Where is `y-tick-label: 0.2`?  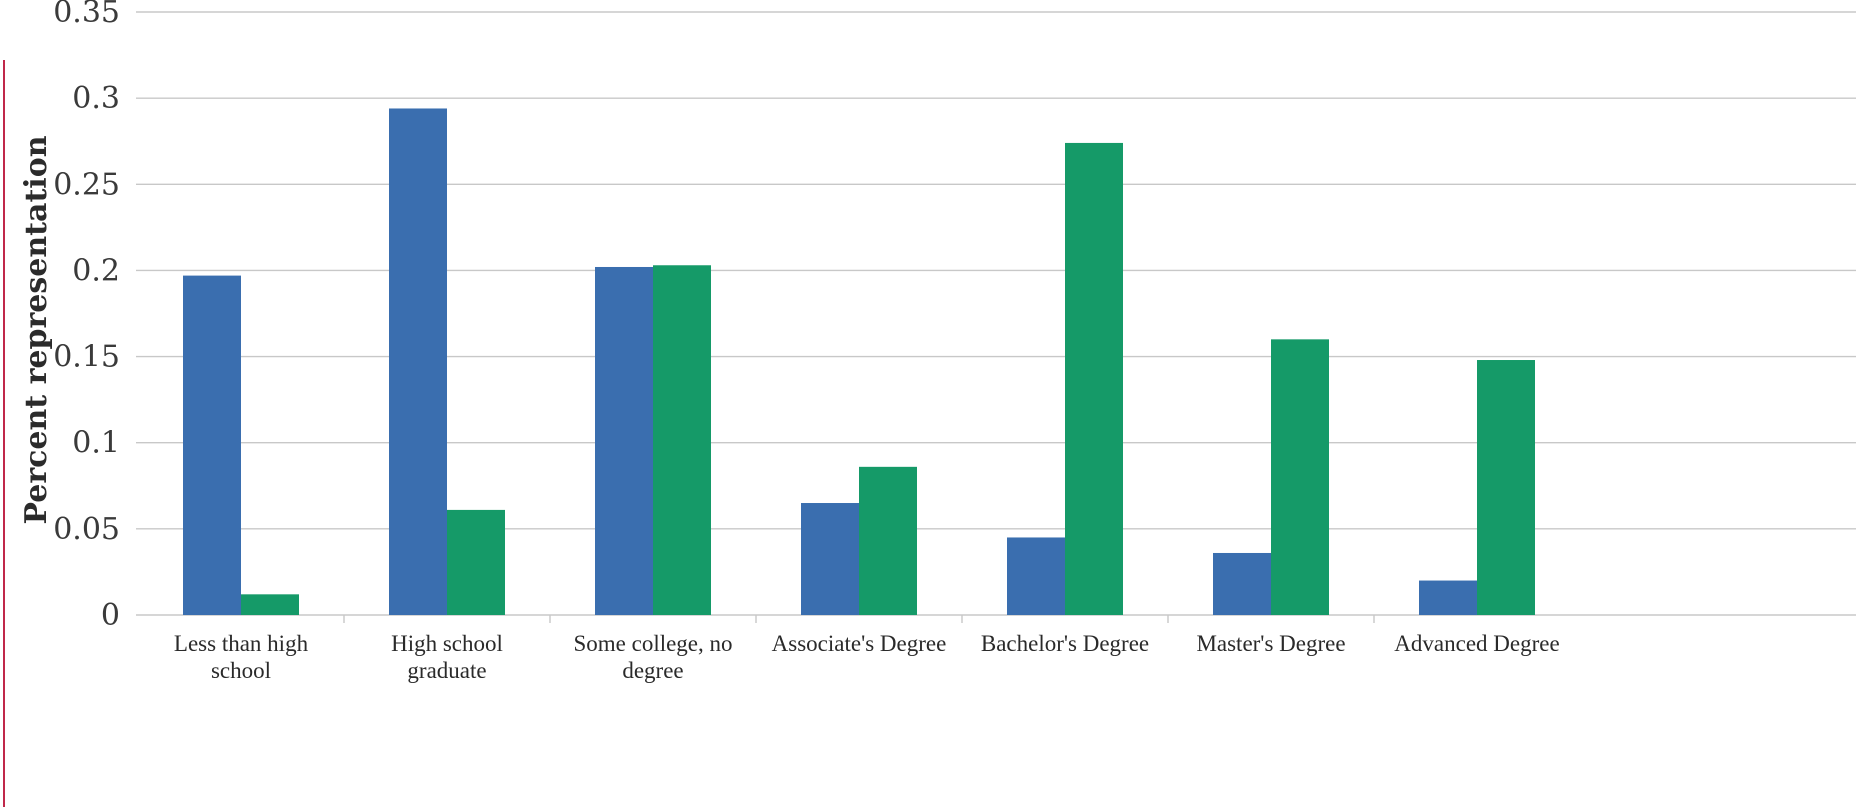 y-tick-label: 0.2 is located at coordinates (96, 270).